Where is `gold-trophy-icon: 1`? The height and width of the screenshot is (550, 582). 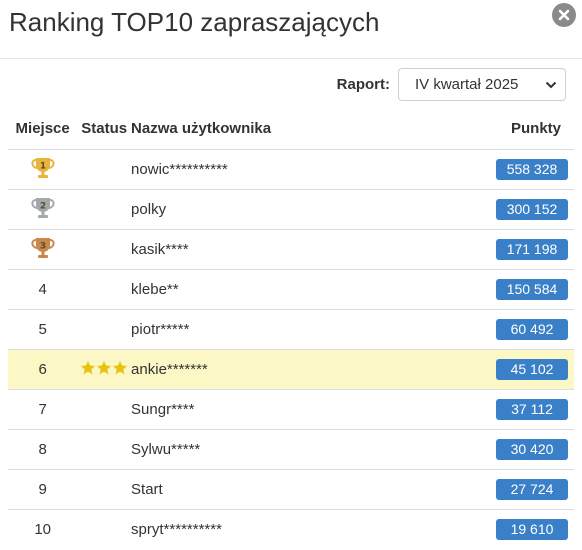 gold-trophy-icon: 1 is located at coordinates (43, 170).